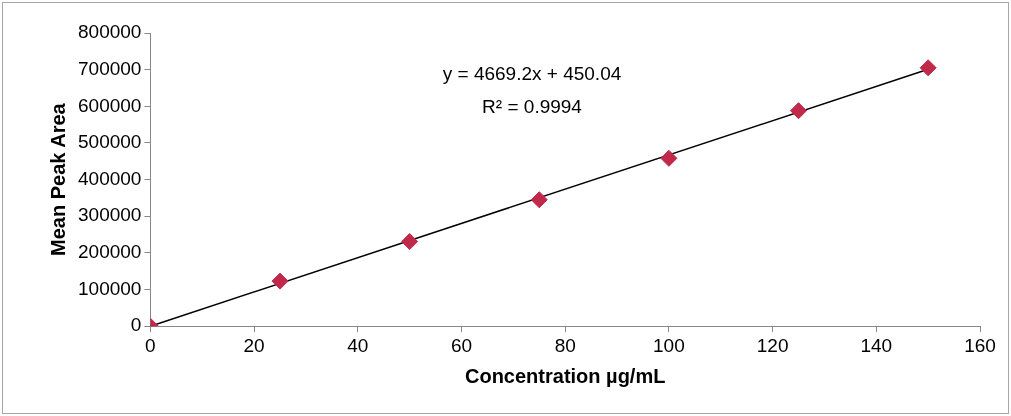 This screenshot has height=416, width=1011. What do you see at coordinates (110, 288) in the screenshot?
I see `y-tick-label: 100000` at bounding box center [110, 288].